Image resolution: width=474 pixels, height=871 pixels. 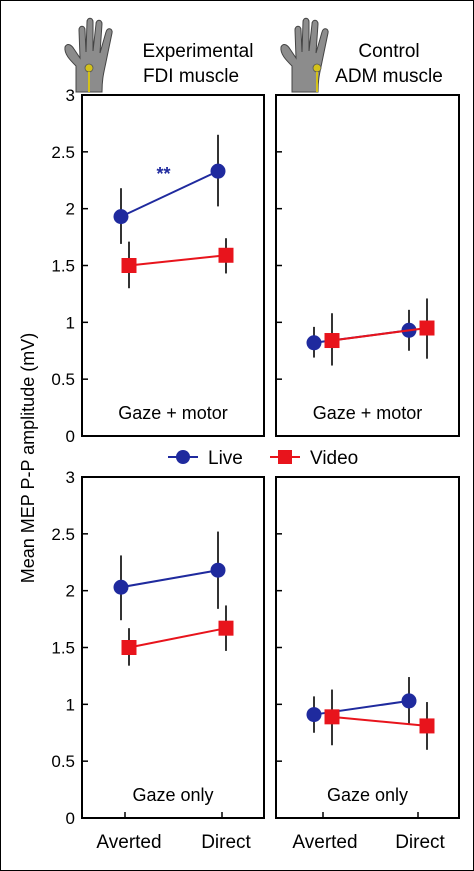 What do you see at coordinates (191, 76) in the screenshot?
I see `header-fdi-line2: FDI muscle` at bounding box center [191, 76].